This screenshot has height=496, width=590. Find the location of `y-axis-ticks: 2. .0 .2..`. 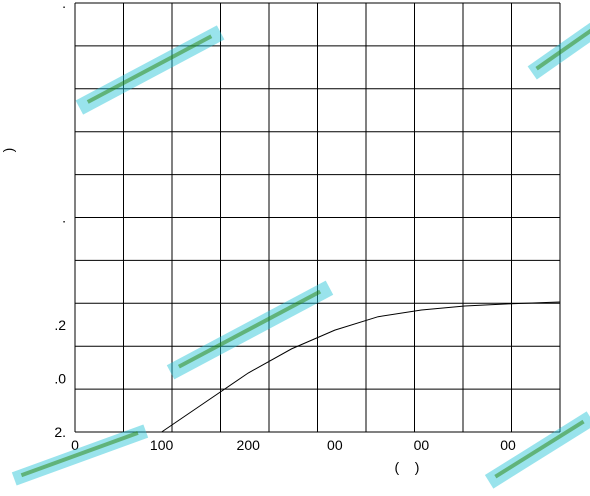

y-axis-ticks: 2. .0 .2.. is located at coordinates (60, 220).